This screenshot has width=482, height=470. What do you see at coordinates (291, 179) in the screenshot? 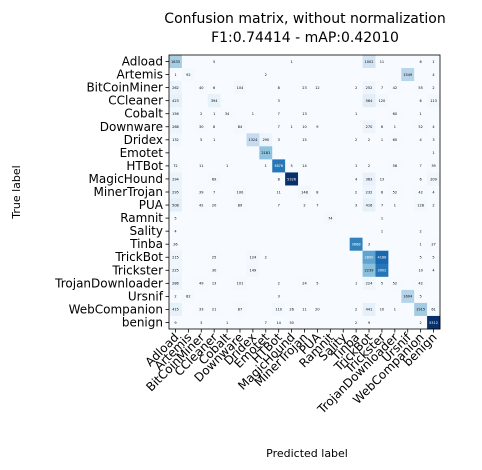
I see `cell-value: 5326` at bounding box center [291, 179].